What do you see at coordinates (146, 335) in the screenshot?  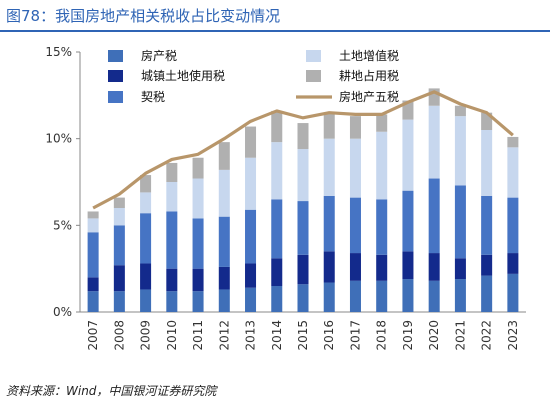 I see `x-tick-label: 2009` at bounding box center [146, 335].